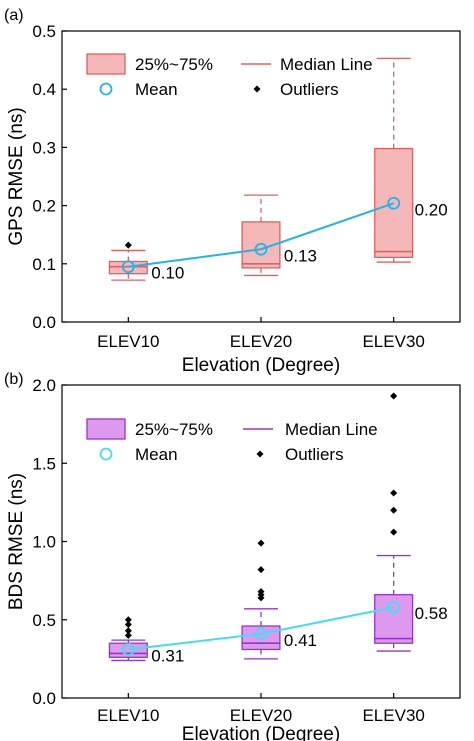 The image size is (474, 741). Describe the element at coordinates (16, 176) in the screenshot. I see `y-axis-title: GPS RMSE (ns)` at that location.